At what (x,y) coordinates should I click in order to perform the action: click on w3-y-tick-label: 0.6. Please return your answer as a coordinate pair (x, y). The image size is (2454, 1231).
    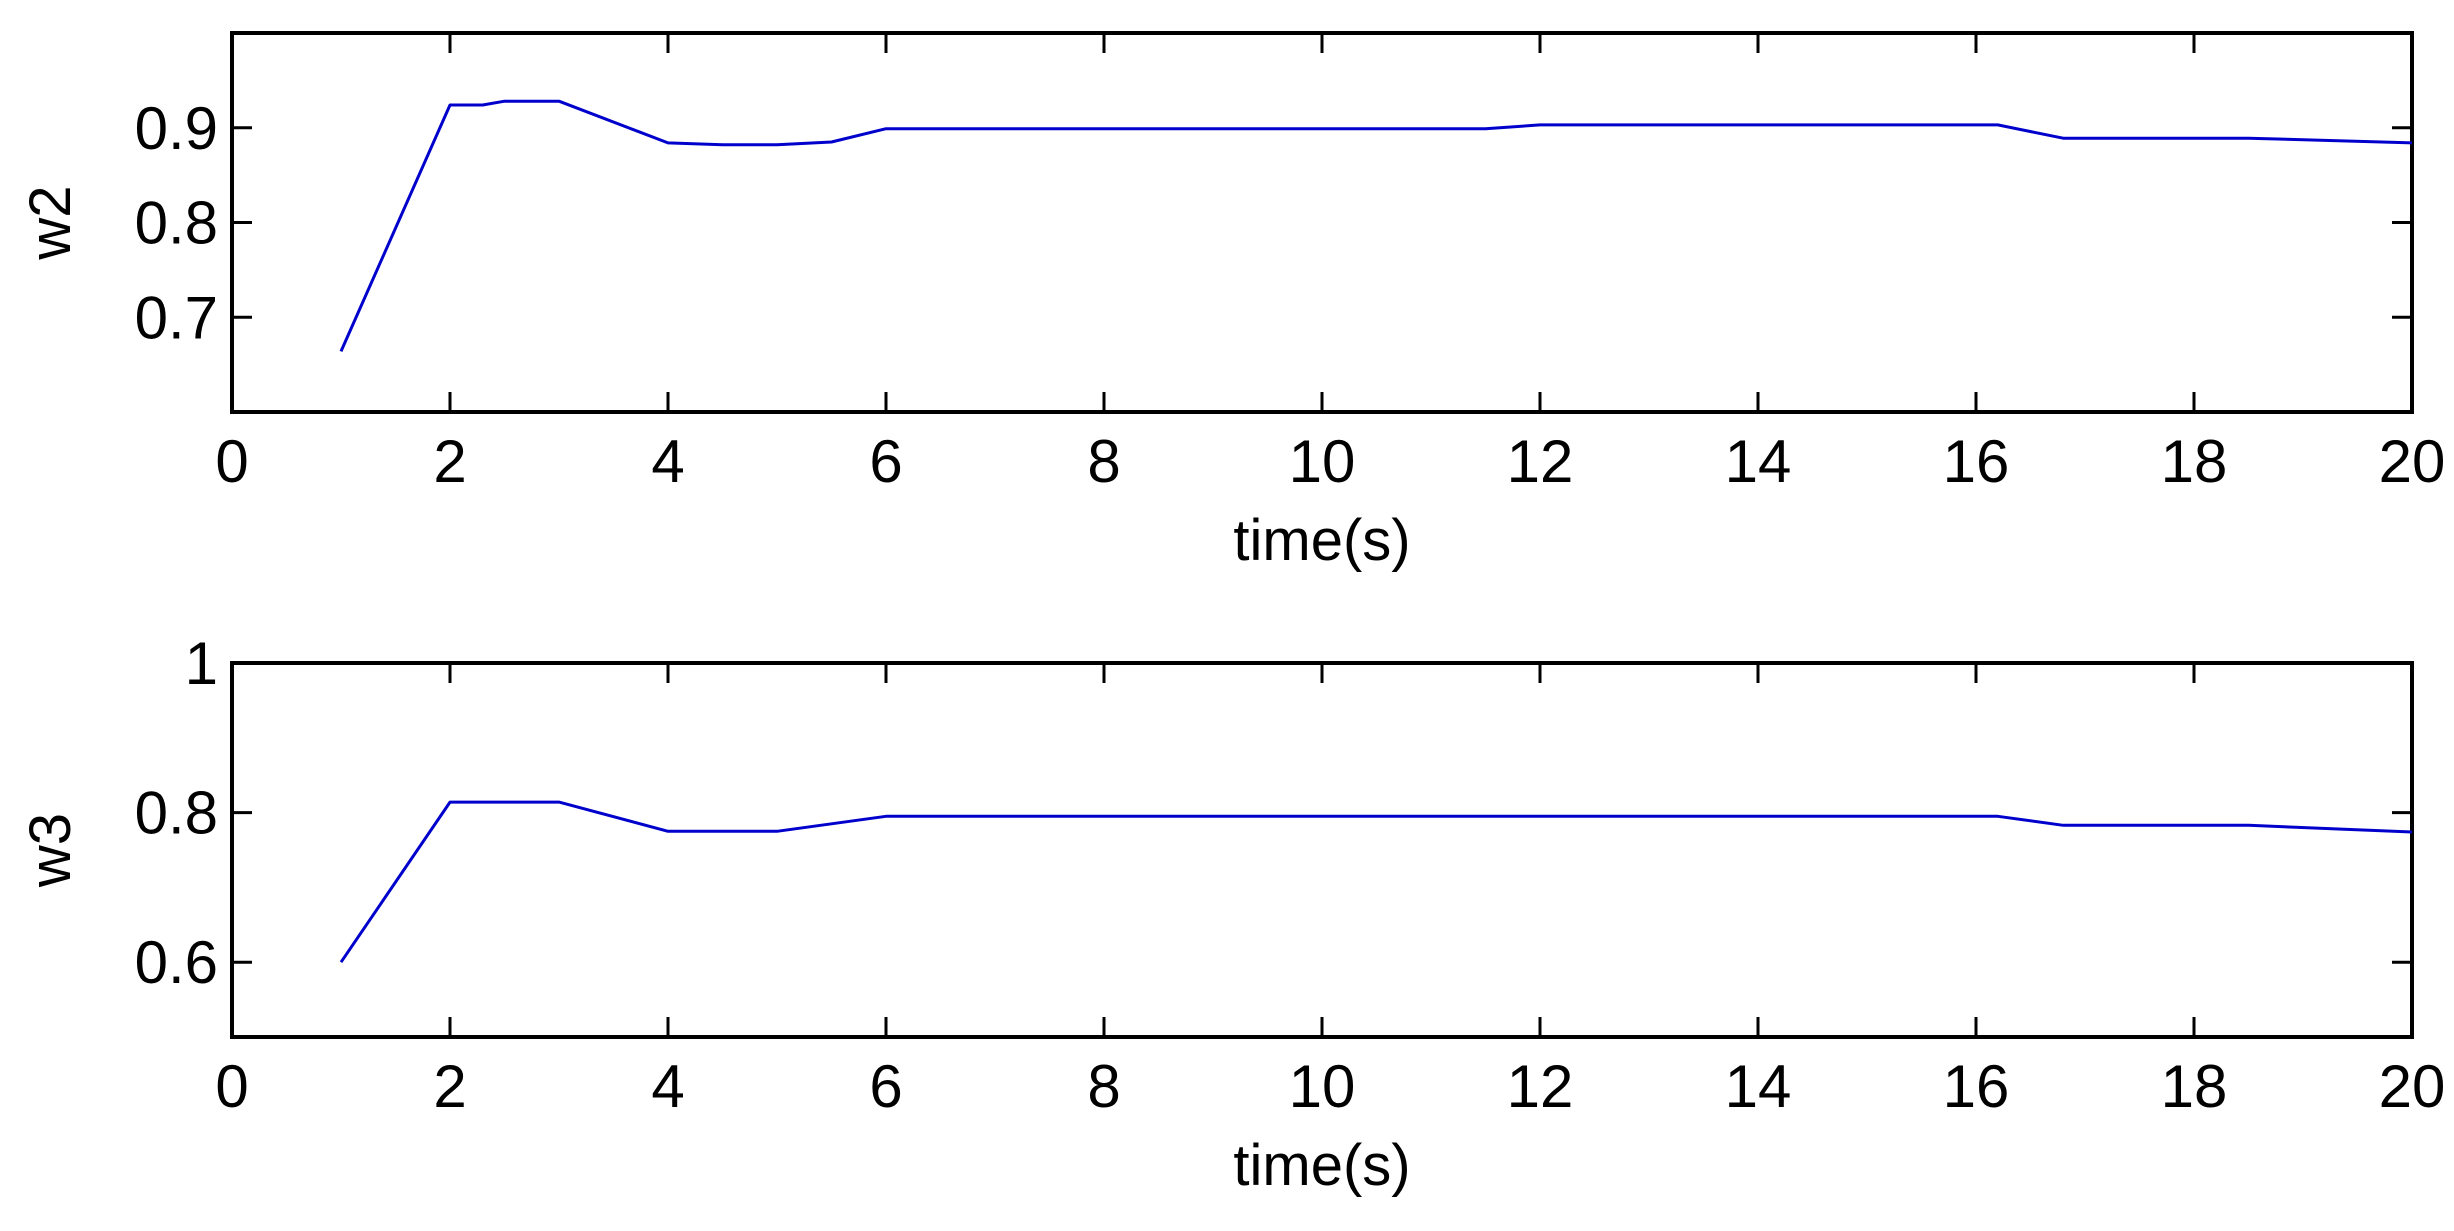
    Looking at the image, I should click on (176, 962).